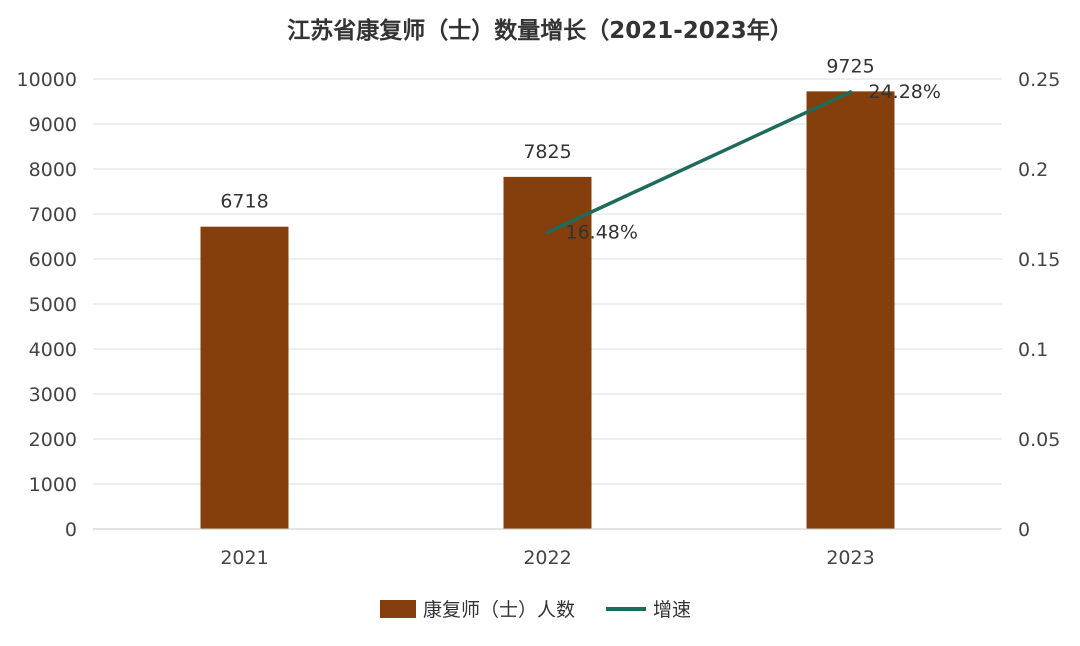 The width and height of the screenshot is (1080, 646). Describe the element at coordinates (244, 202) in the screenshot. I see `bar-value-label: 6718` at that location.